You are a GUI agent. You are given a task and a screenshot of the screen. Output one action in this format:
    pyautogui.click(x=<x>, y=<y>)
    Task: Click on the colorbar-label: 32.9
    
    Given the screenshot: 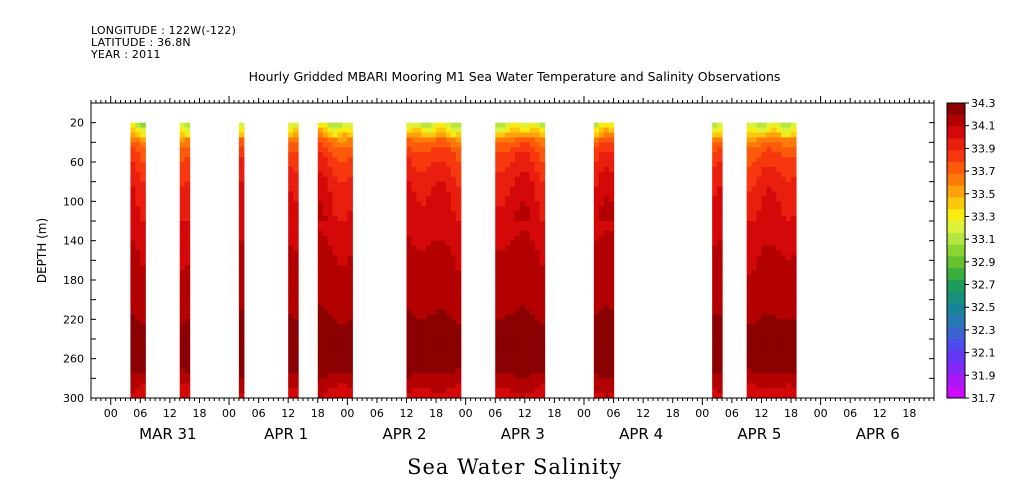 What is the action you would take?
    pyautogui.click(x=983, y=262)
    